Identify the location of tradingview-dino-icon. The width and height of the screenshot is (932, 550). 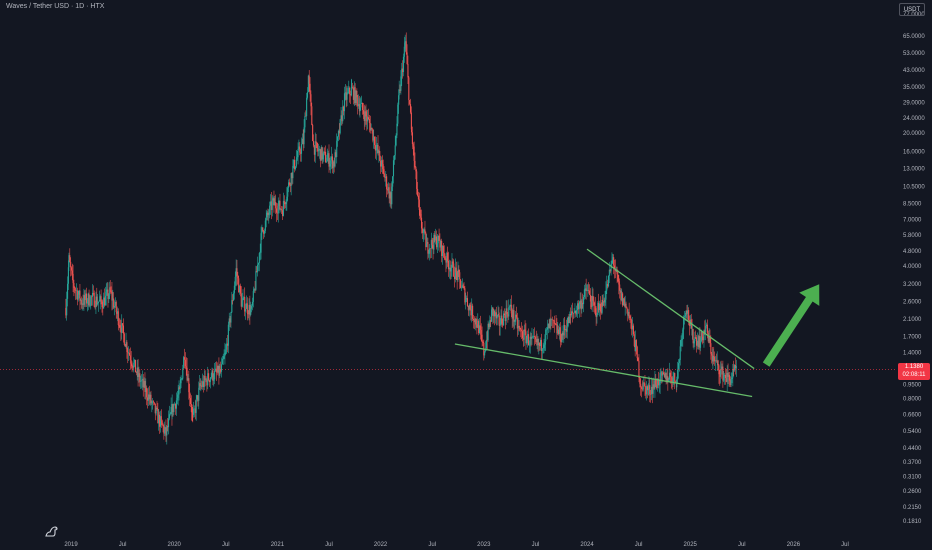
(53, 531).